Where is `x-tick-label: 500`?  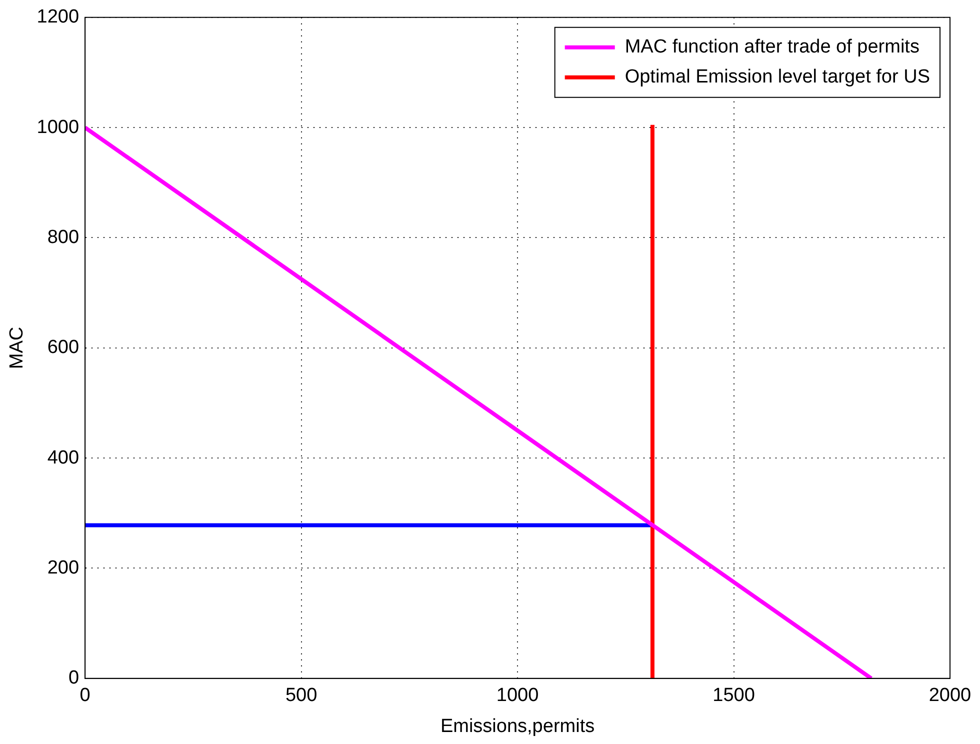 x-tick-label: 500 is located at coordinates (301, 695).